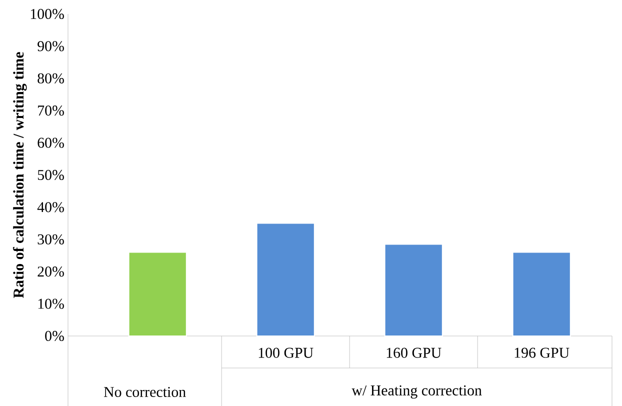 The height and width of the screenshot is (406, 622). Describe the element at coordinates (145, 391) in the screenshot. I see `text: No correction` at that location.